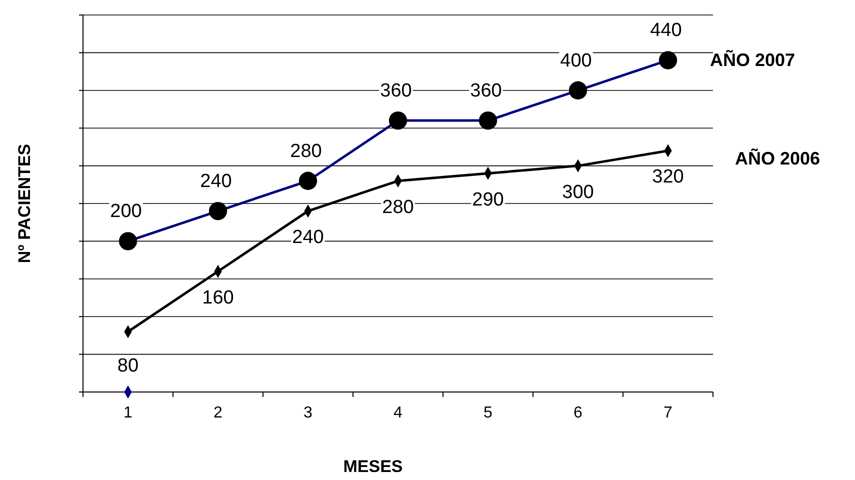 This screenshot has height=480, width=855. What do you see at coordinates (218, 413) in the screenshot?
I see `x-tick-label: 2` at bounding box center [218, 413].